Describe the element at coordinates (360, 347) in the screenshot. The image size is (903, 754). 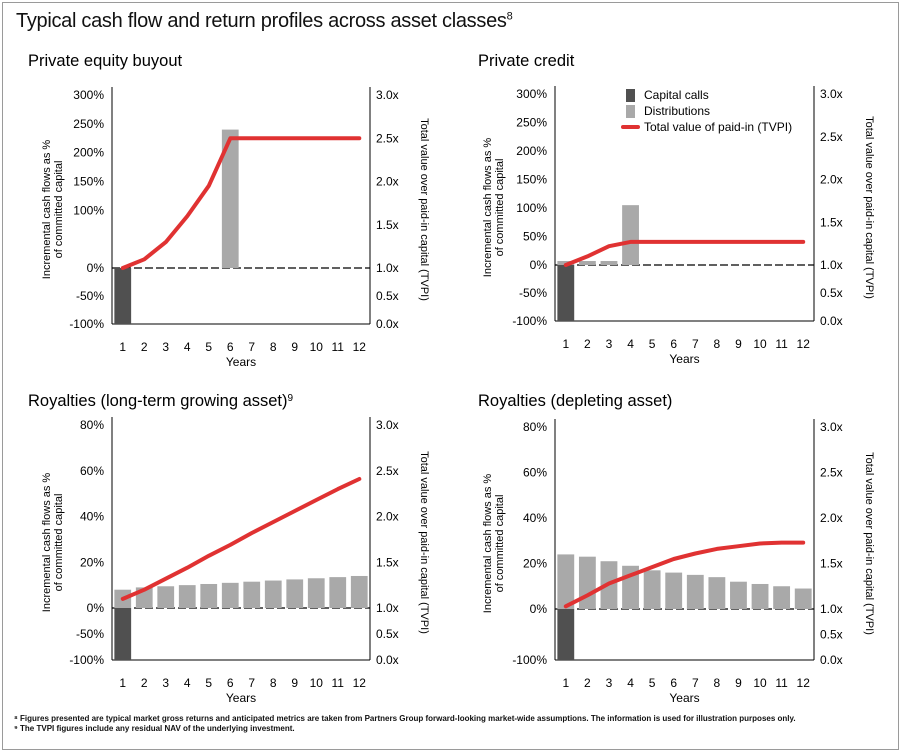
I see `x-tick-label: 12` at that location.